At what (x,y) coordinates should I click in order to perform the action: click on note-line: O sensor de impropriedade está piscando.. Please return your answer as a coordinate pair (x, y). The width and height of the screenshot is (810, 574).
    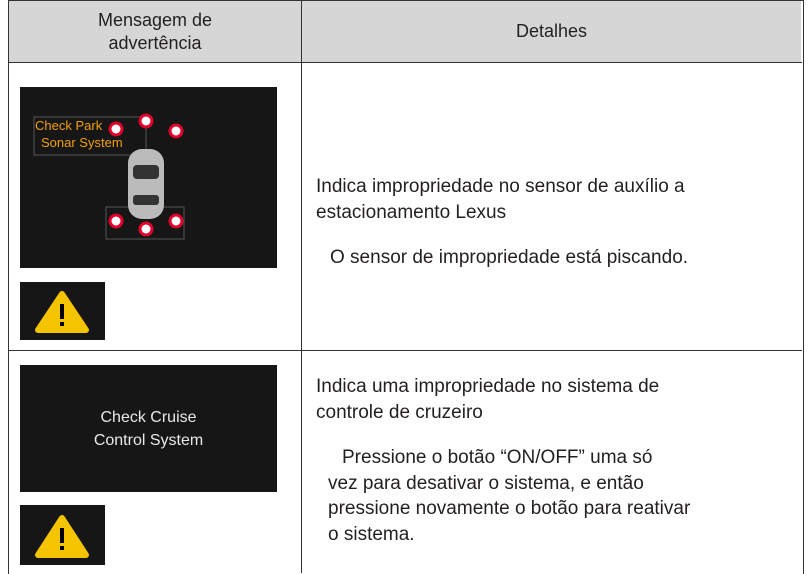
    Looking at the image, I should click on (509, 257).